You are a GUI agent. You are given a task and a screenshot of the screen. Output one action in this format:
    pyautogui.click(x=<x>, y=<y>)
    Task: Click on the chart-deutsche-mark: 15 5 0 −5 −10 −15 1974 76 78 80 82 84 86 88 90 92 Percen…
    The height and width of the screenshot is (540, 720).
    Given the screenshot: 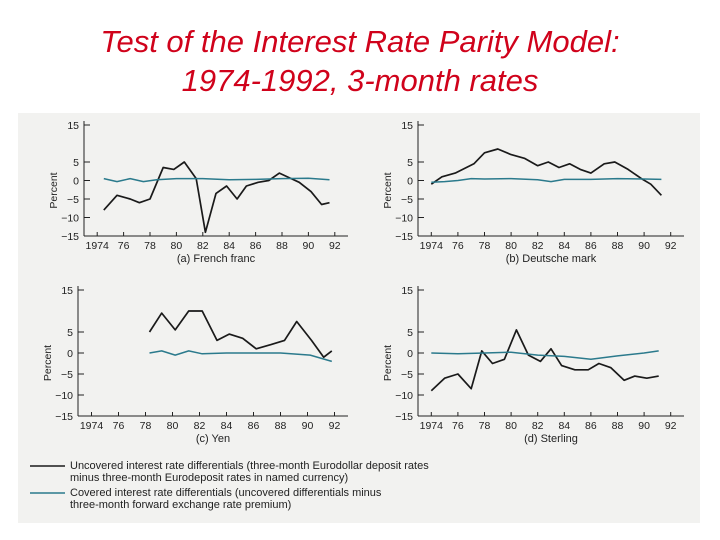 What is the action you would take?
    pyautogui.click(x=533, y=192)
    